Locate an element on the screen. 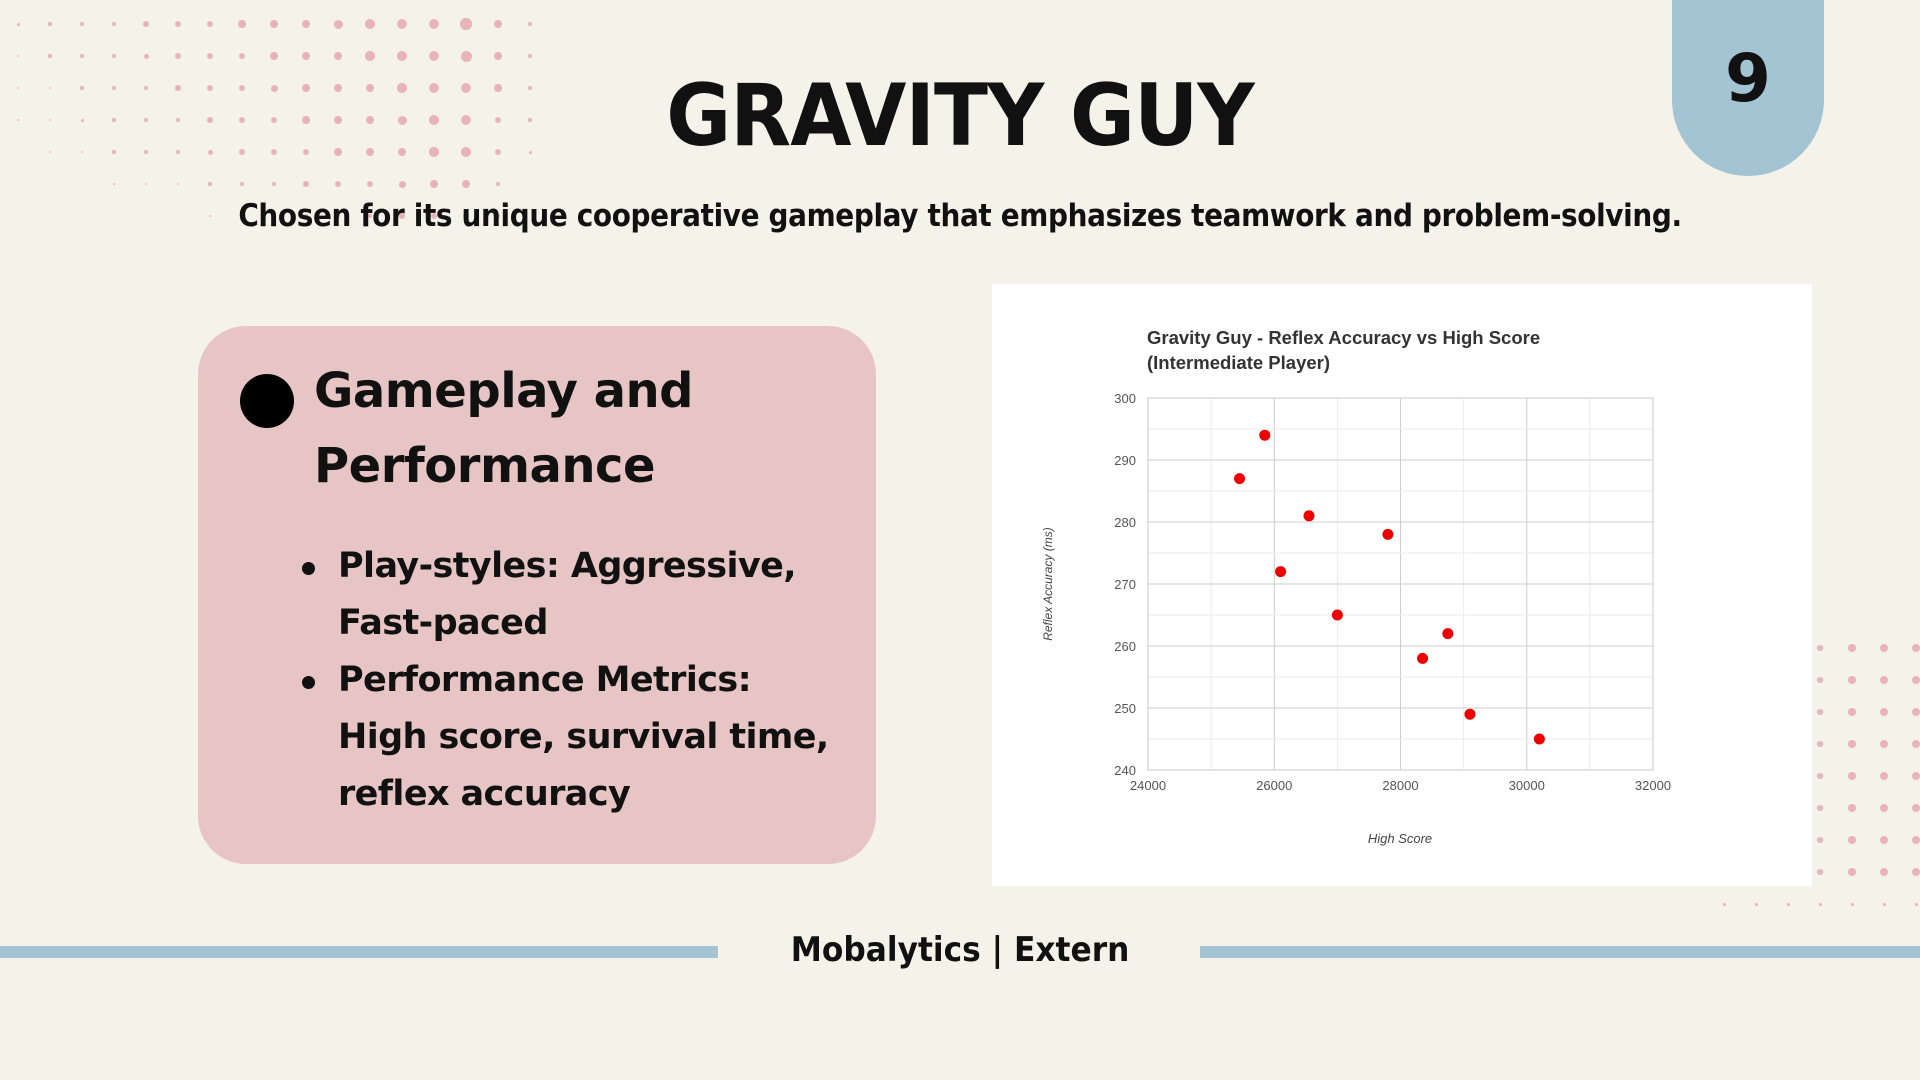 The image size is (1920, 1080). y-tick-label: 290 is located at coordinates (1125, 460).